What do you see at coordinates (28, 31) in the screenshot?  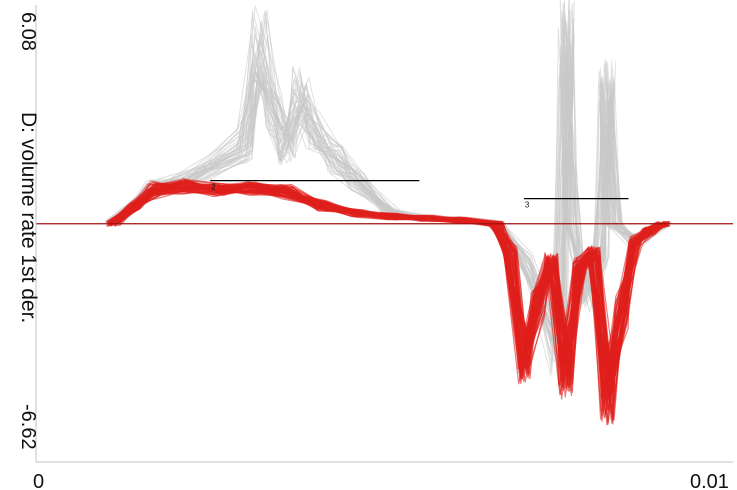 I see `y-tick-top: 6.08` at bounding box center [28, 31].